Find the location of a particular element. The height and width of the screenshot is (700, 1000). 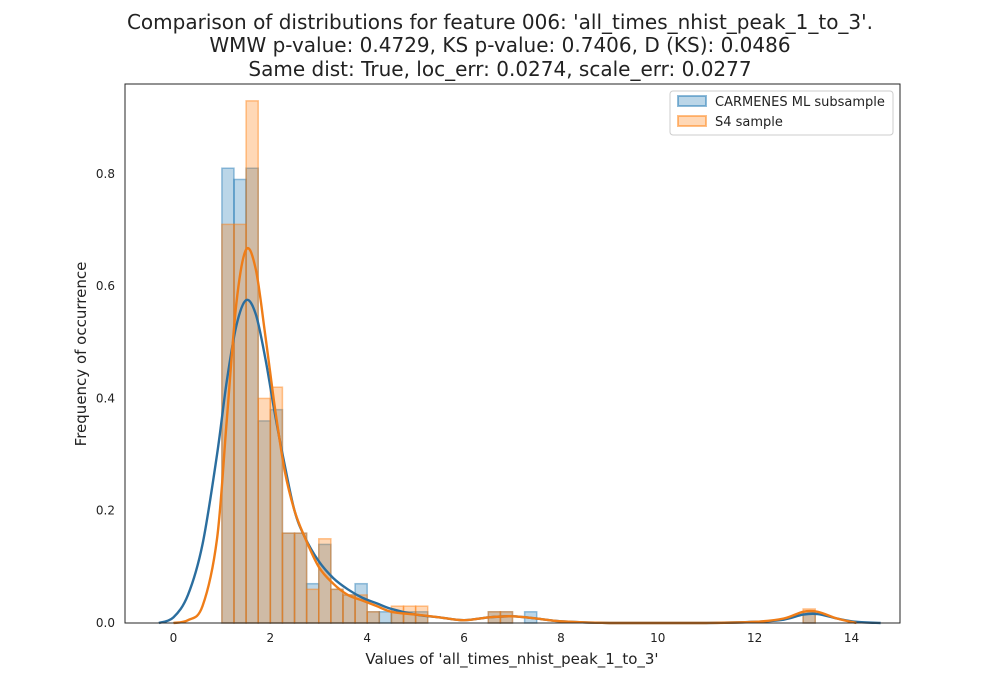

legend-label-carmenes: CARMENES ML subsample is located at coordinates (800, 102).